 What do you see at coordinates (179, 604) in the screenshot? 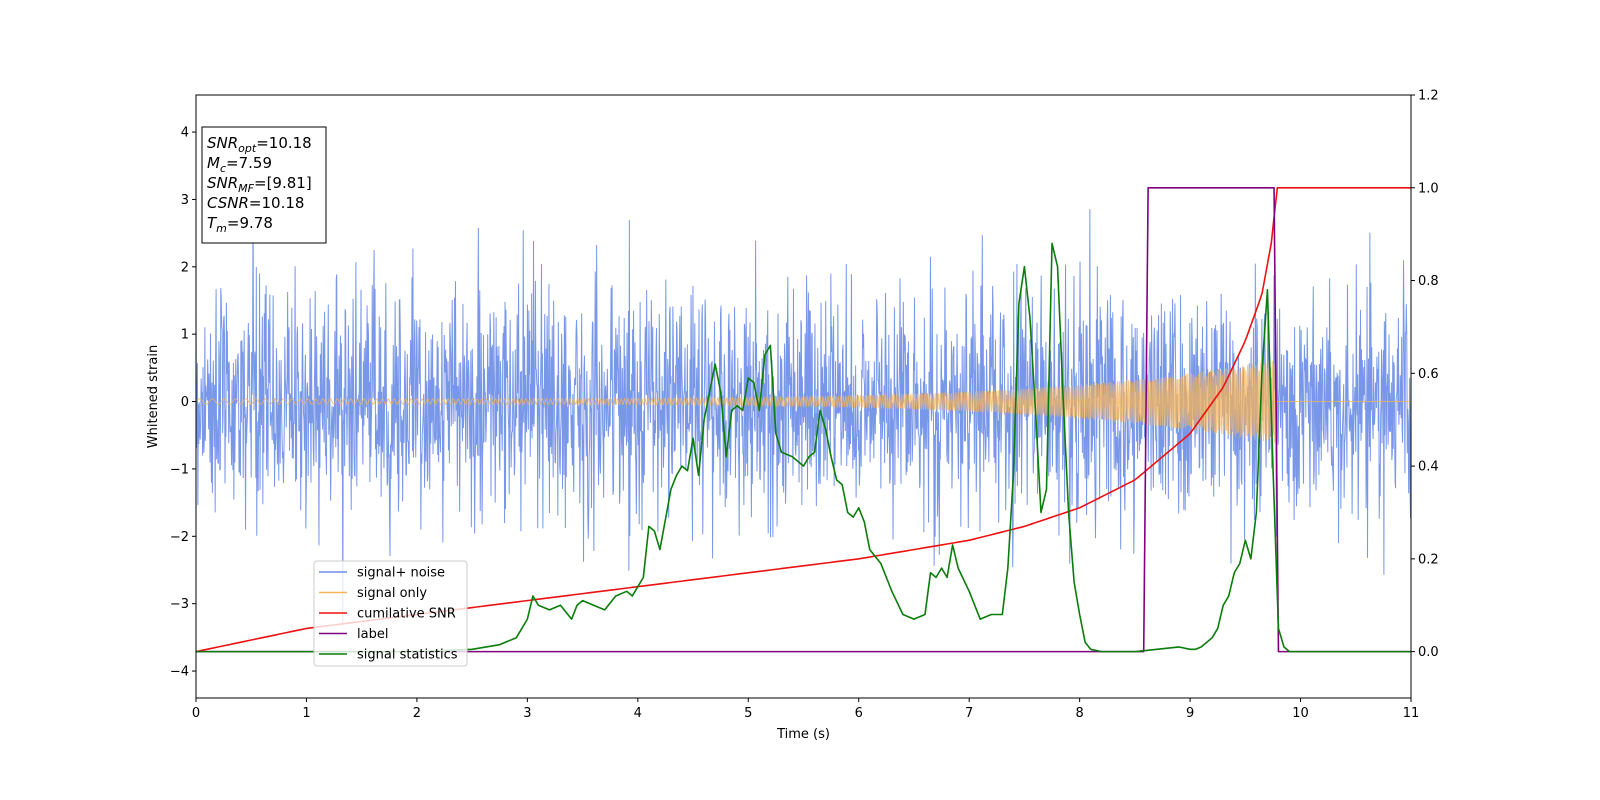
I see `y-tick-left-label: −3` at bounding box center [179, 604].